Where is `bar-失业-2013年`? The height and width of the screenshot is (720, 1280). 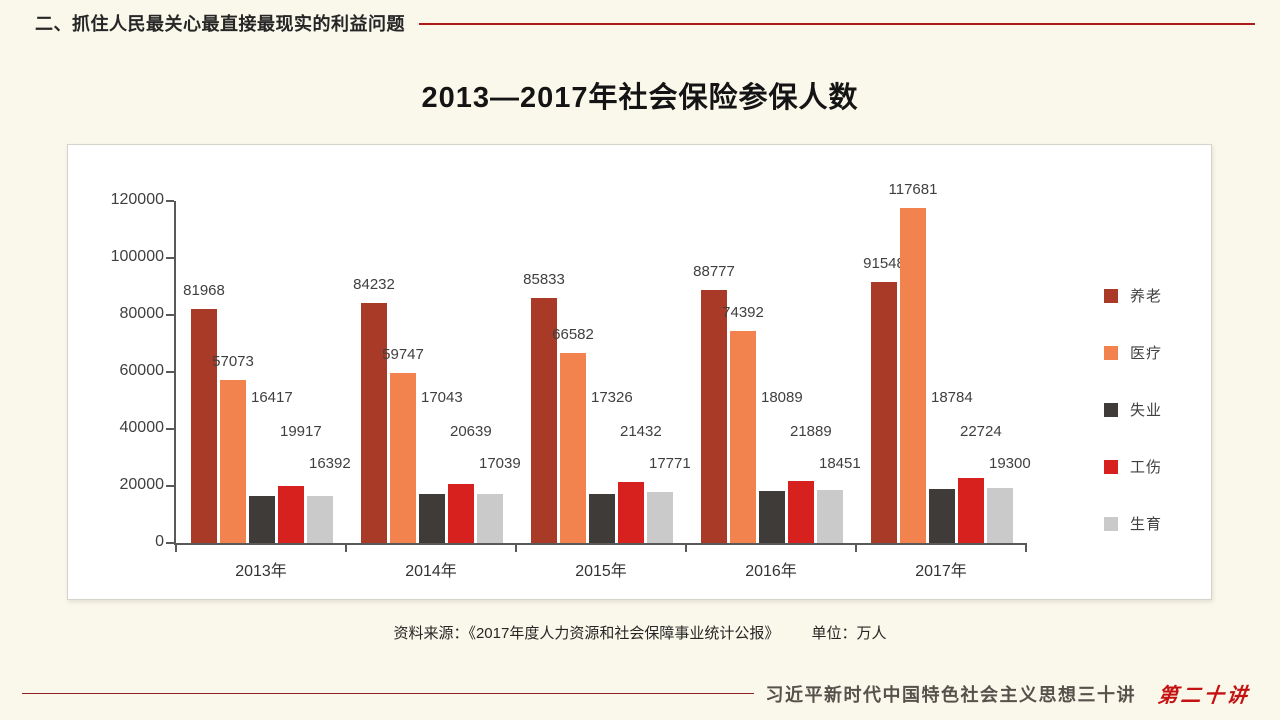
bar-失业-2013年 is located at coordinates (262, 519).